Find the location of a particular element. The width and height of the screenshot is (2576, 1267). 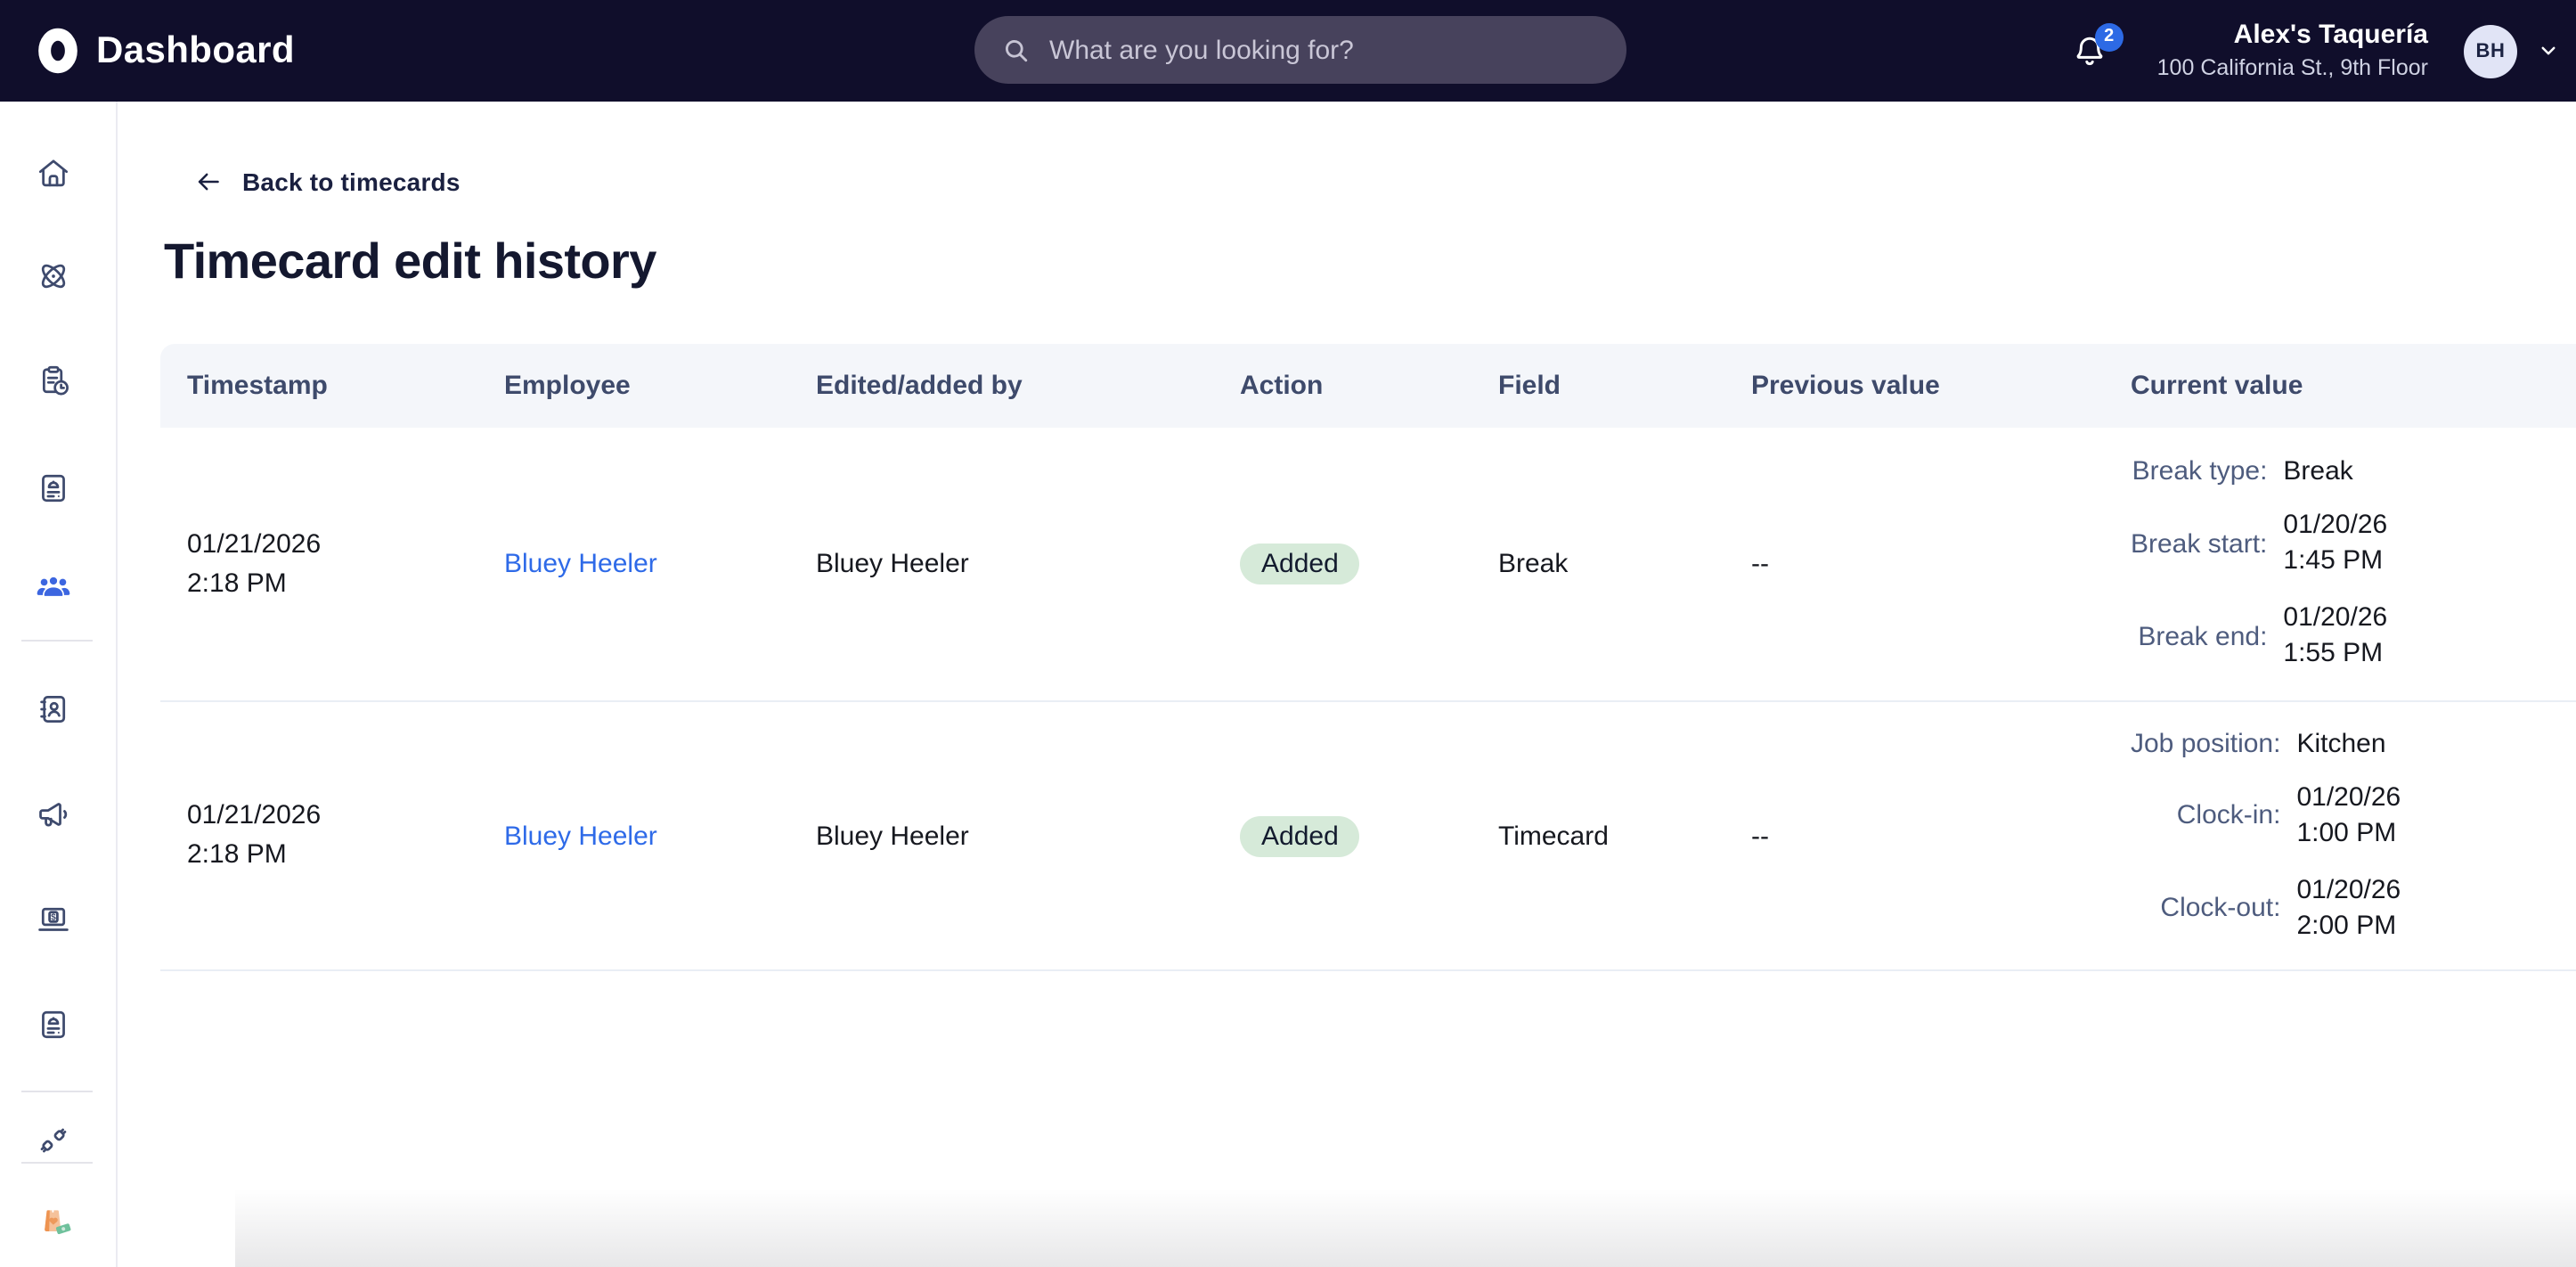

org-name: Alex's Taquería is located at coordinates (2331, 35).